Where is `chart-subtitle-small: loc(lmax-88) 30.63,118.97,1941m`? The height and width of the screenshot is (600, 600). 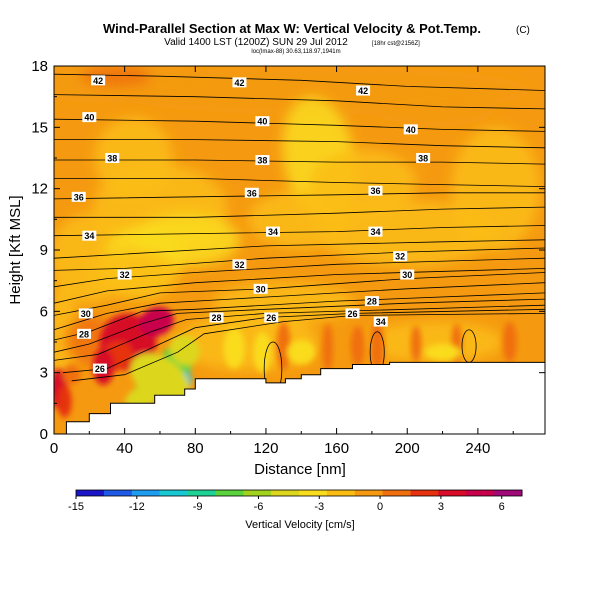
chart-subtitle-small: loc(lmax-88) 30.63,118.97,1941m is located at coordinates (295, 52).